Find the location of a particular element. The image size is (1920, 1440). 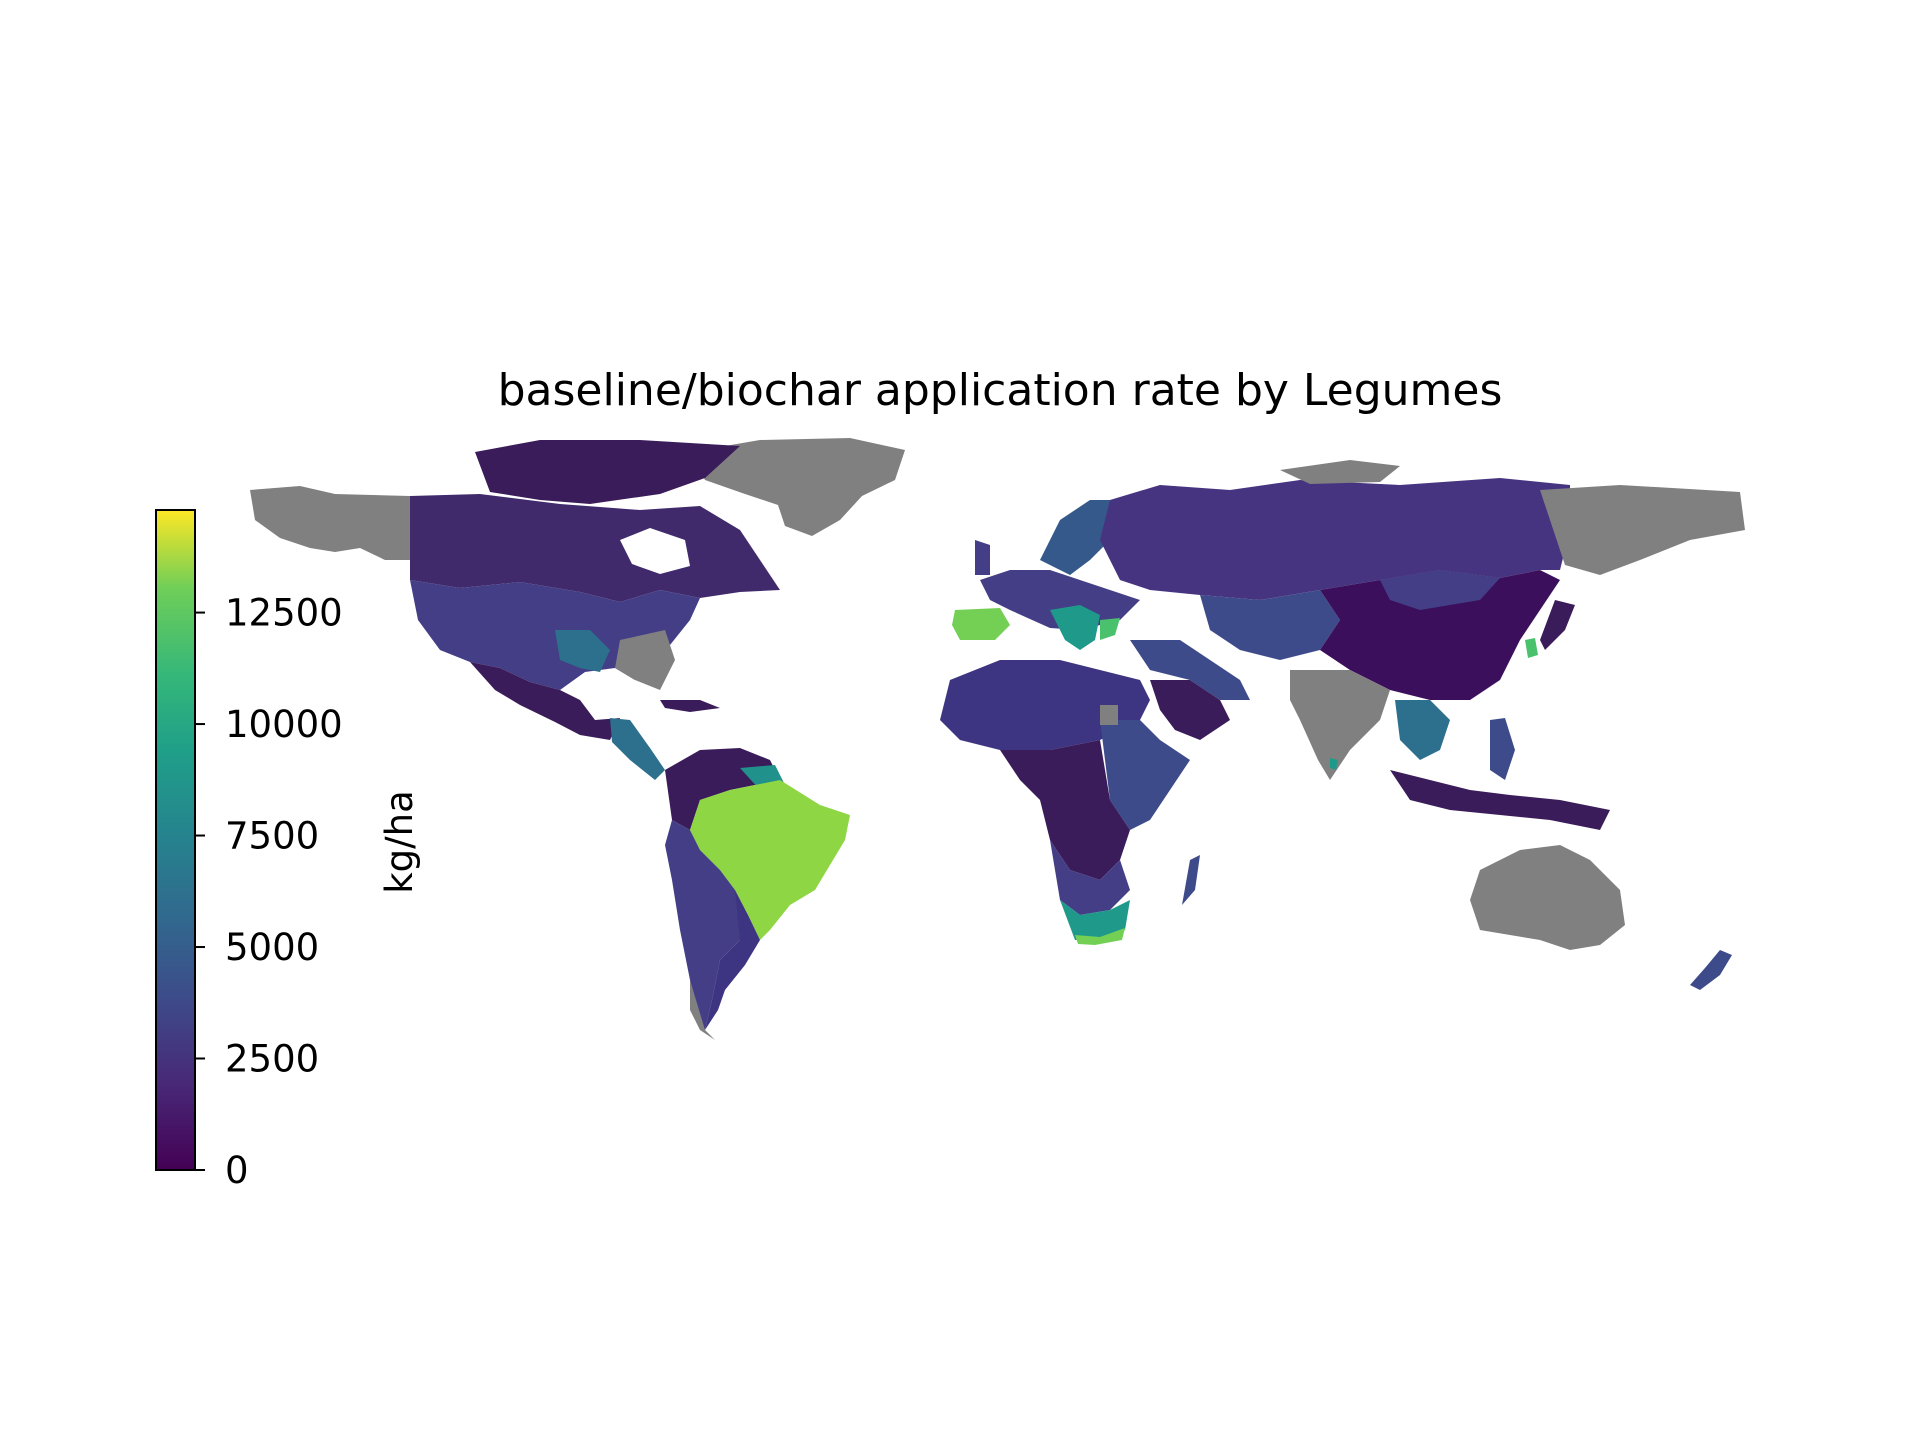

region-andes is located at coordinates (705, 925).